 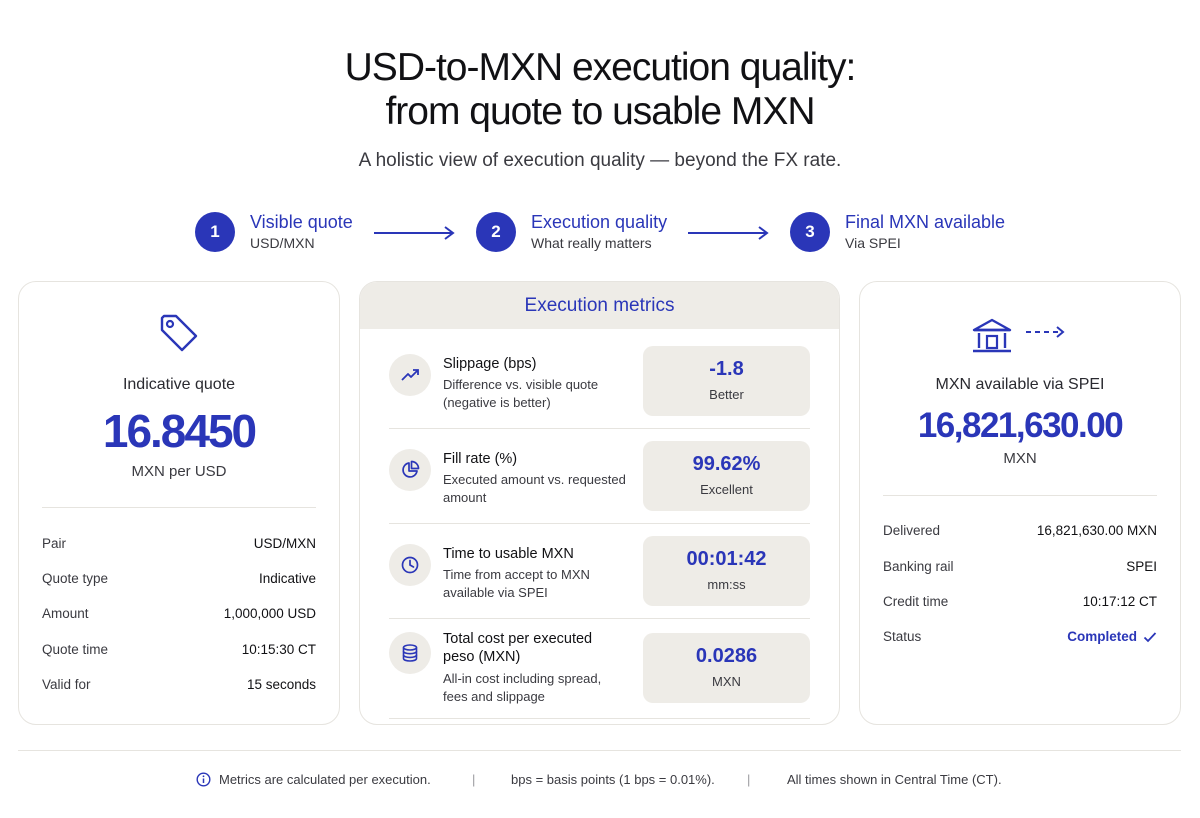 What do you see at coordinates (490, 364) in the screenshot?
I see `metric-title: Slippage (bps)` at bounding box center [490, 364].